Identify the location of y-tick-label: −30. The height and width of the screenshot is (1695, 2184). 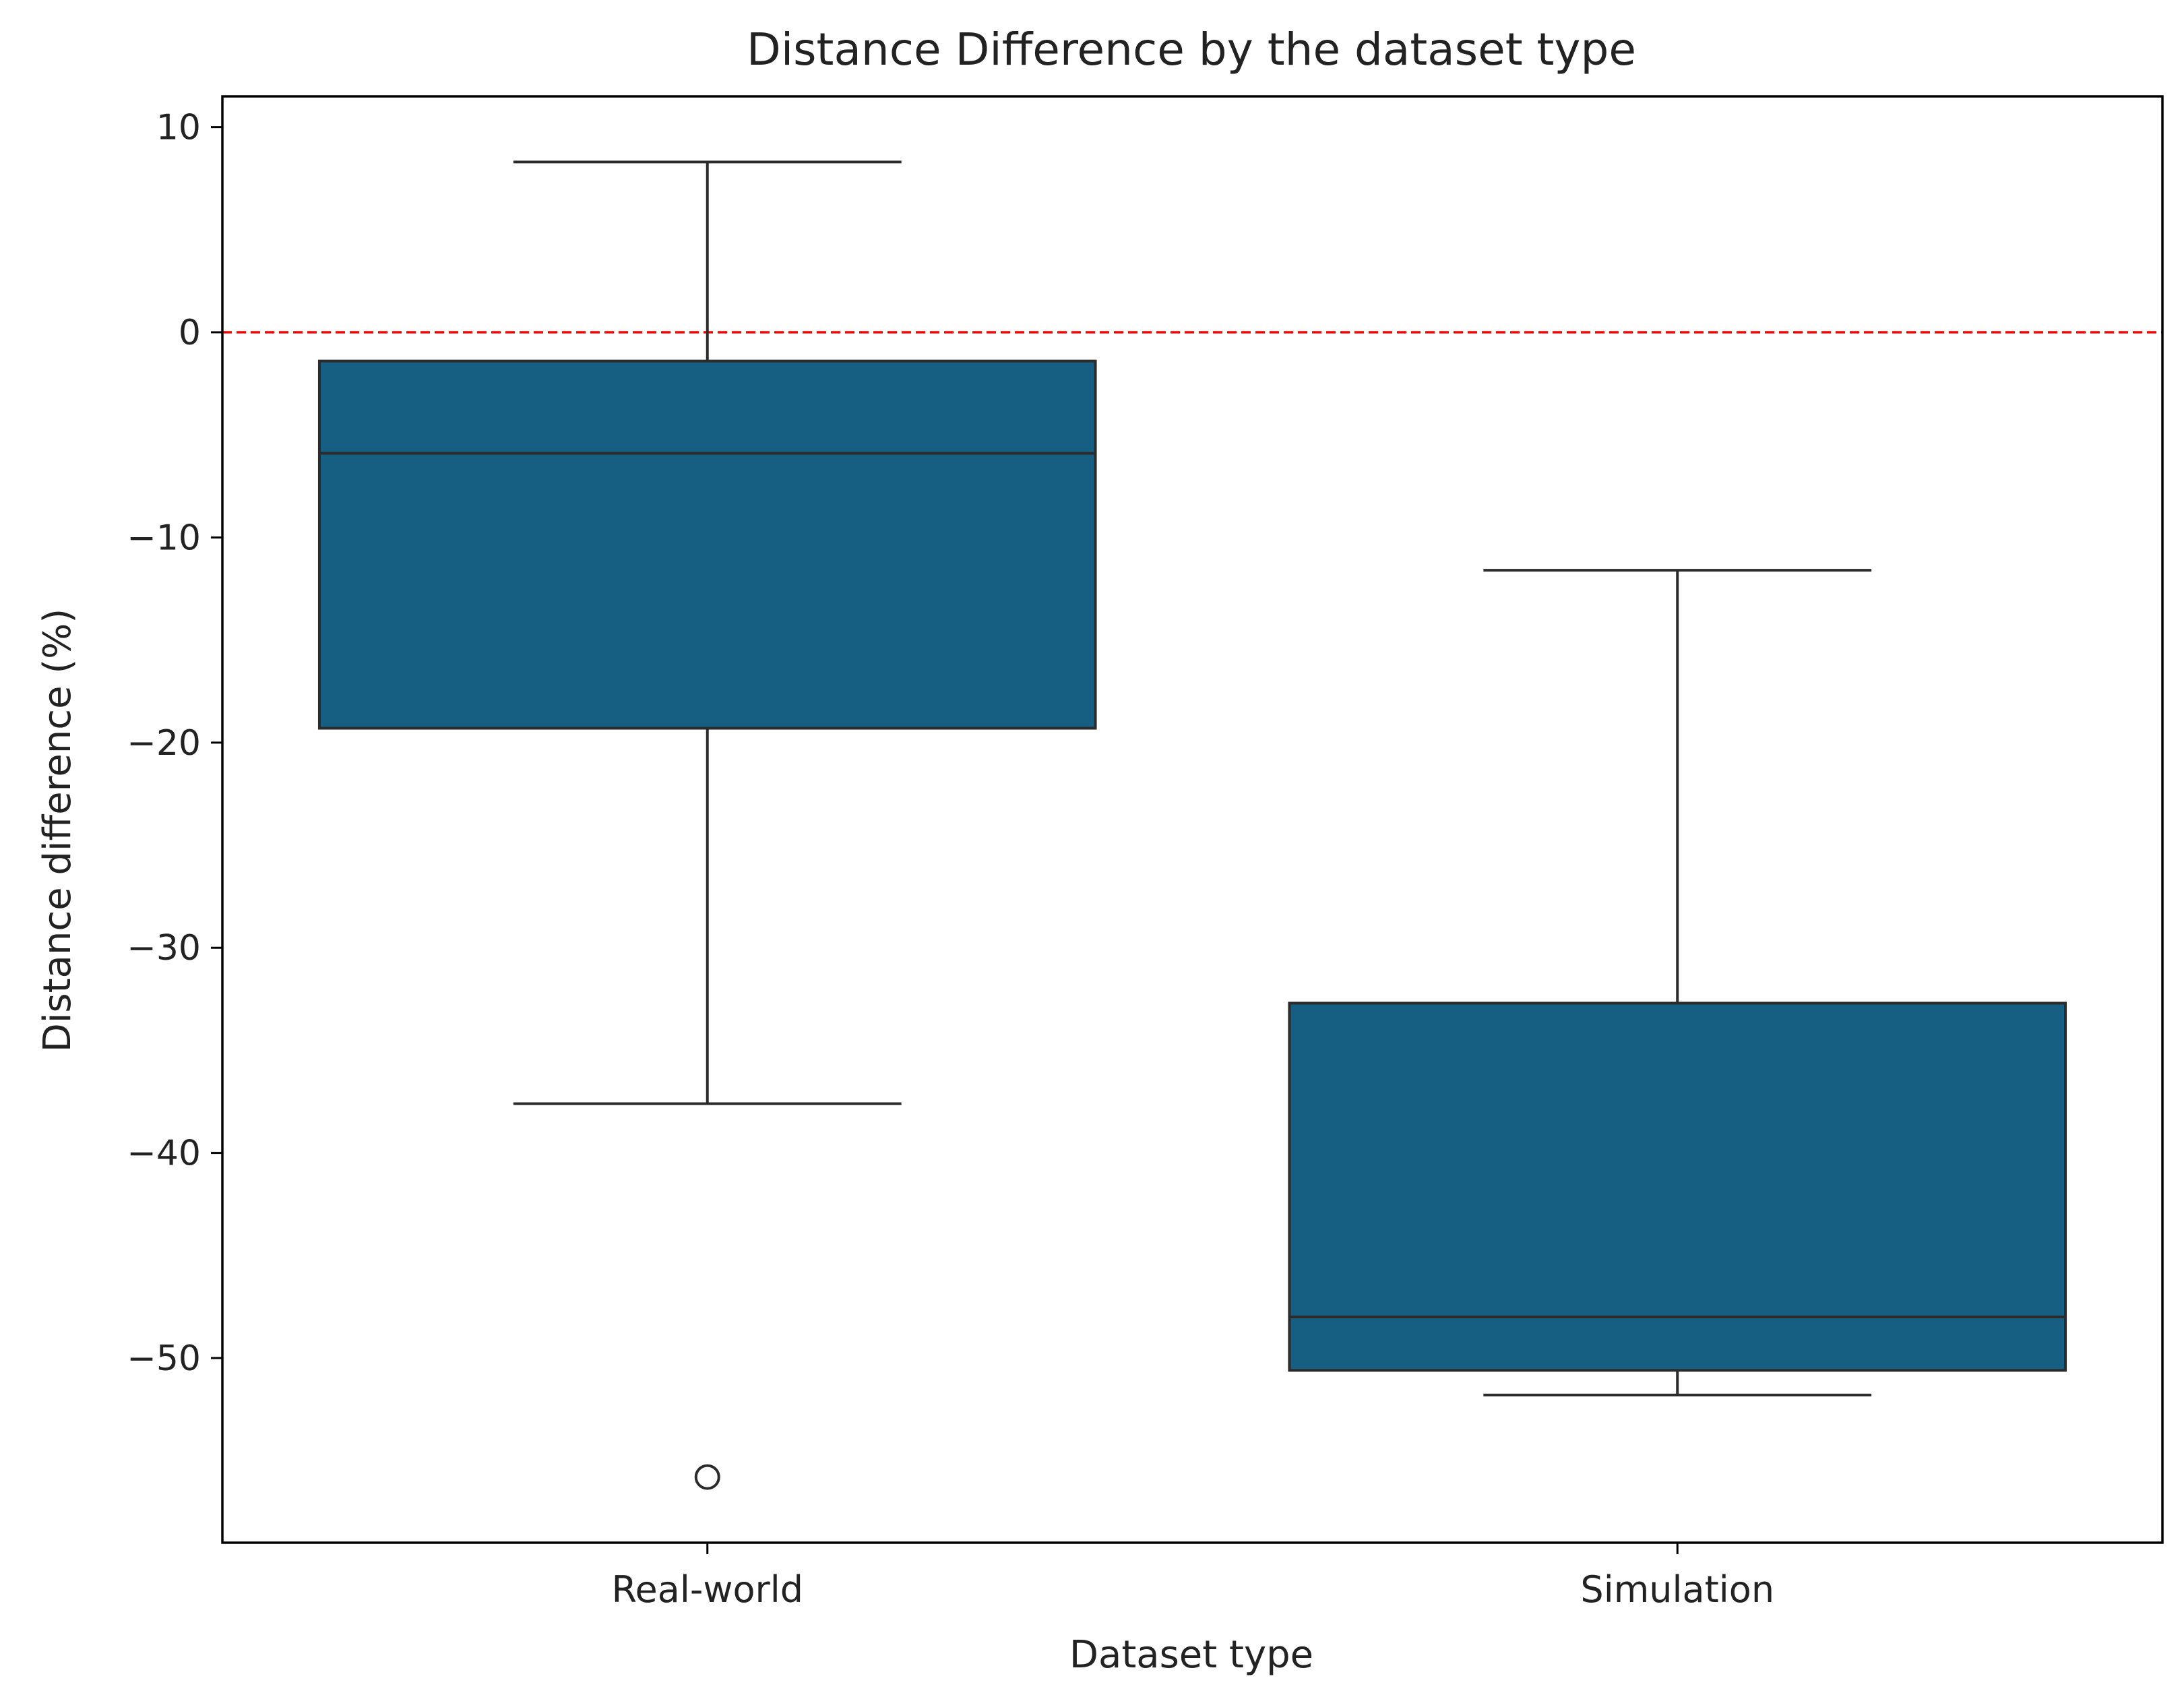
(164, 948).